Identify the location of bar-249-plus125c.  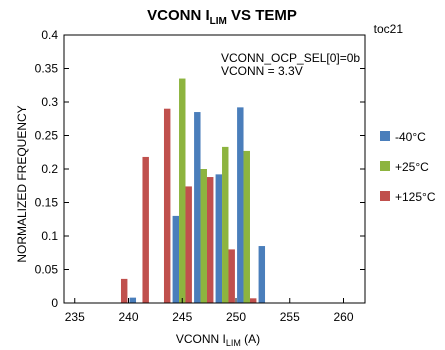
(231, 276).